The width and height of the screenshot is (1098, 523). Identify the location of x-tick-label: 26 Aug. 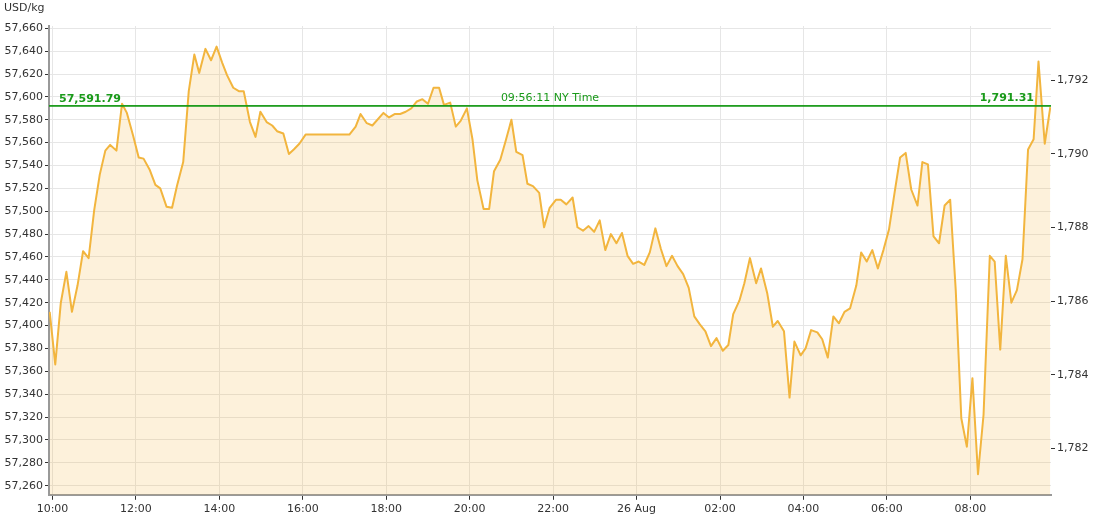
(637, 509).